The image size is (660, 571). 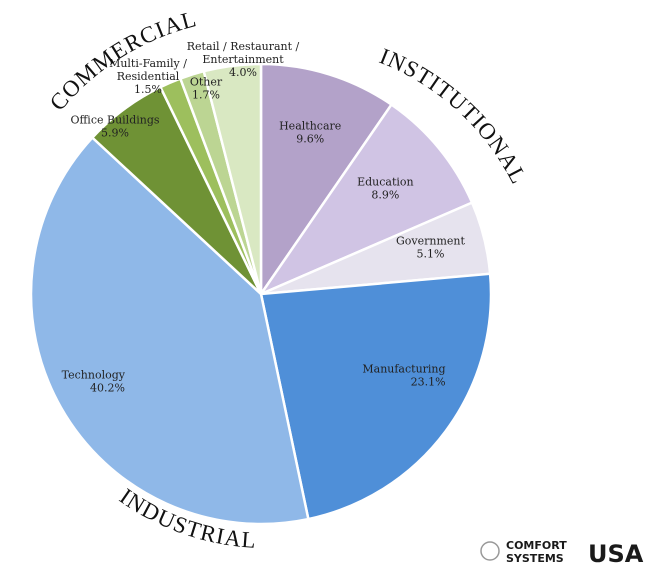 What do you see at coordinates (385, 188) in the screenshot?
I see `slice-label: Education 8.9%` at bounding box center [385, 188].